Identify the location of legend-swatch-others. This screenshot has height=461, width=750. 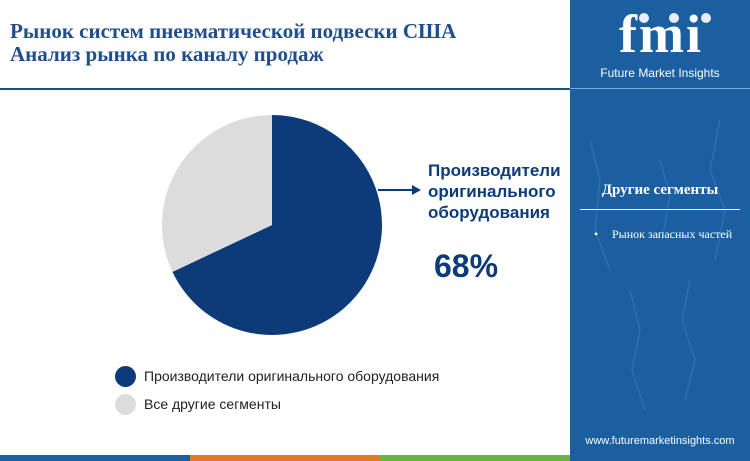
(125, 404).